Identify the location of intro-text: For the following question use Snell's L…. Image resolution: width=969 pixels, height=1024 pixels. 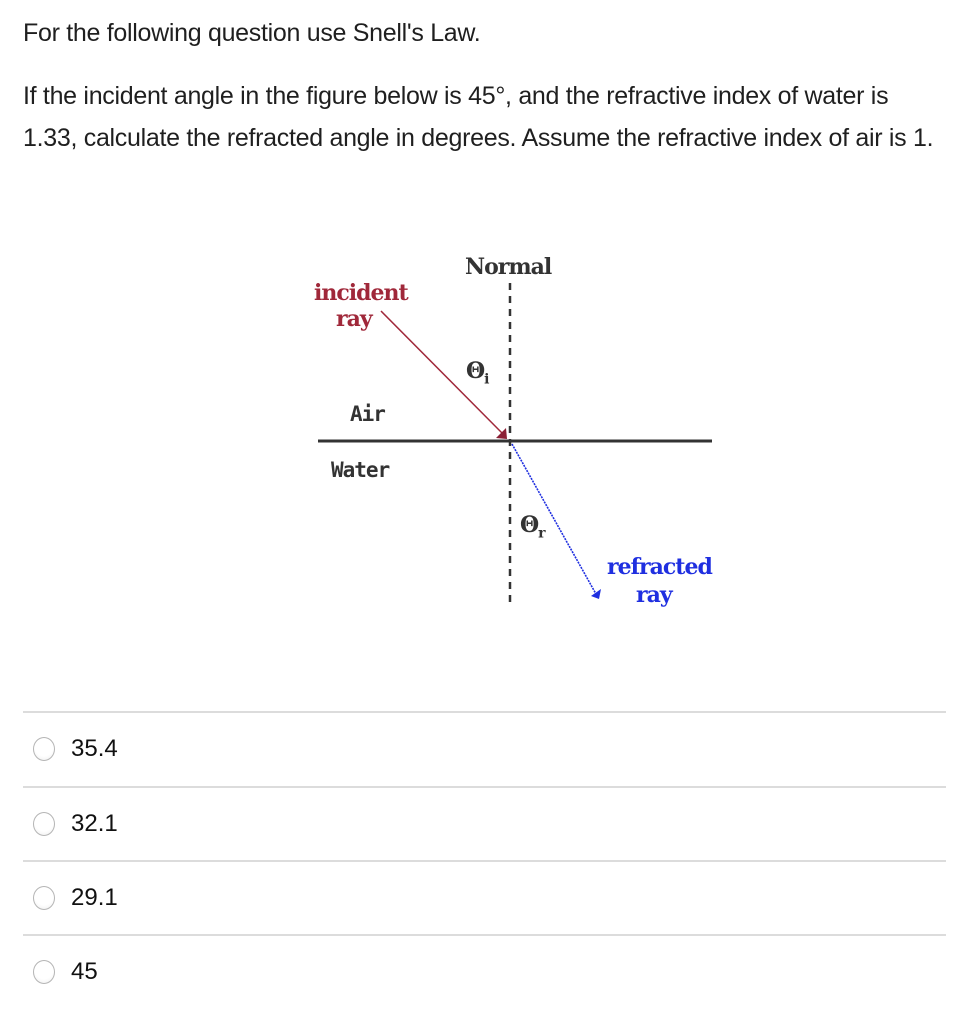
(252, 33).